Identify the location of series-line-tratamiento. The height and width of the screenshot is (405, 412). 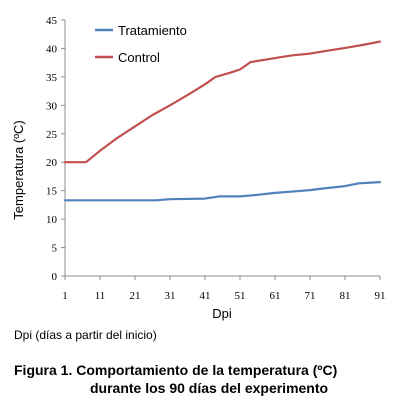
(222, 191).